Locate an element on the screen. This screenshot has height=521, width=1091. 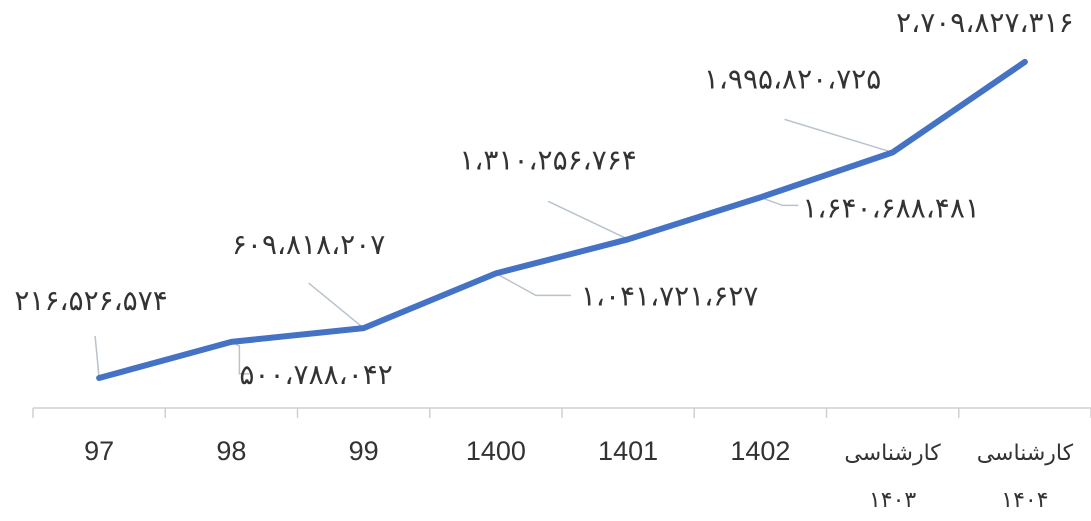
x-tick-label: 1400 is located at coordinates (496, 451).